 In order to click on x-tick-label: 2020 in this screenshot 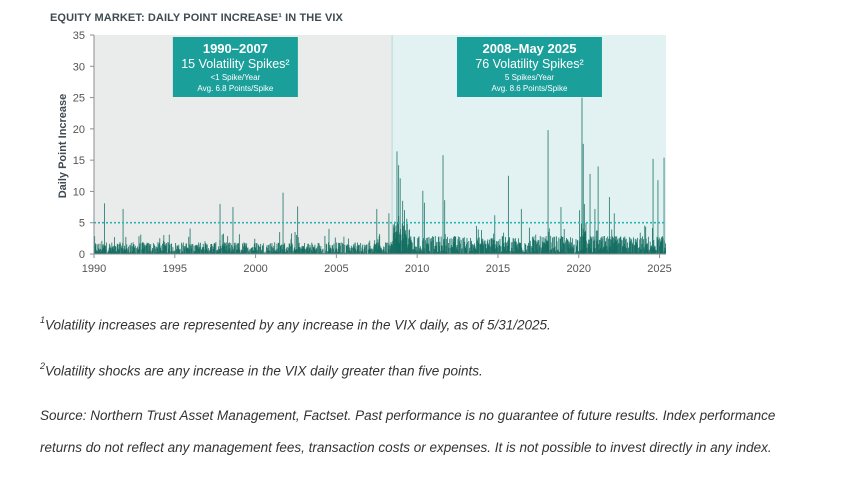, I will do `click(579, 269)`.